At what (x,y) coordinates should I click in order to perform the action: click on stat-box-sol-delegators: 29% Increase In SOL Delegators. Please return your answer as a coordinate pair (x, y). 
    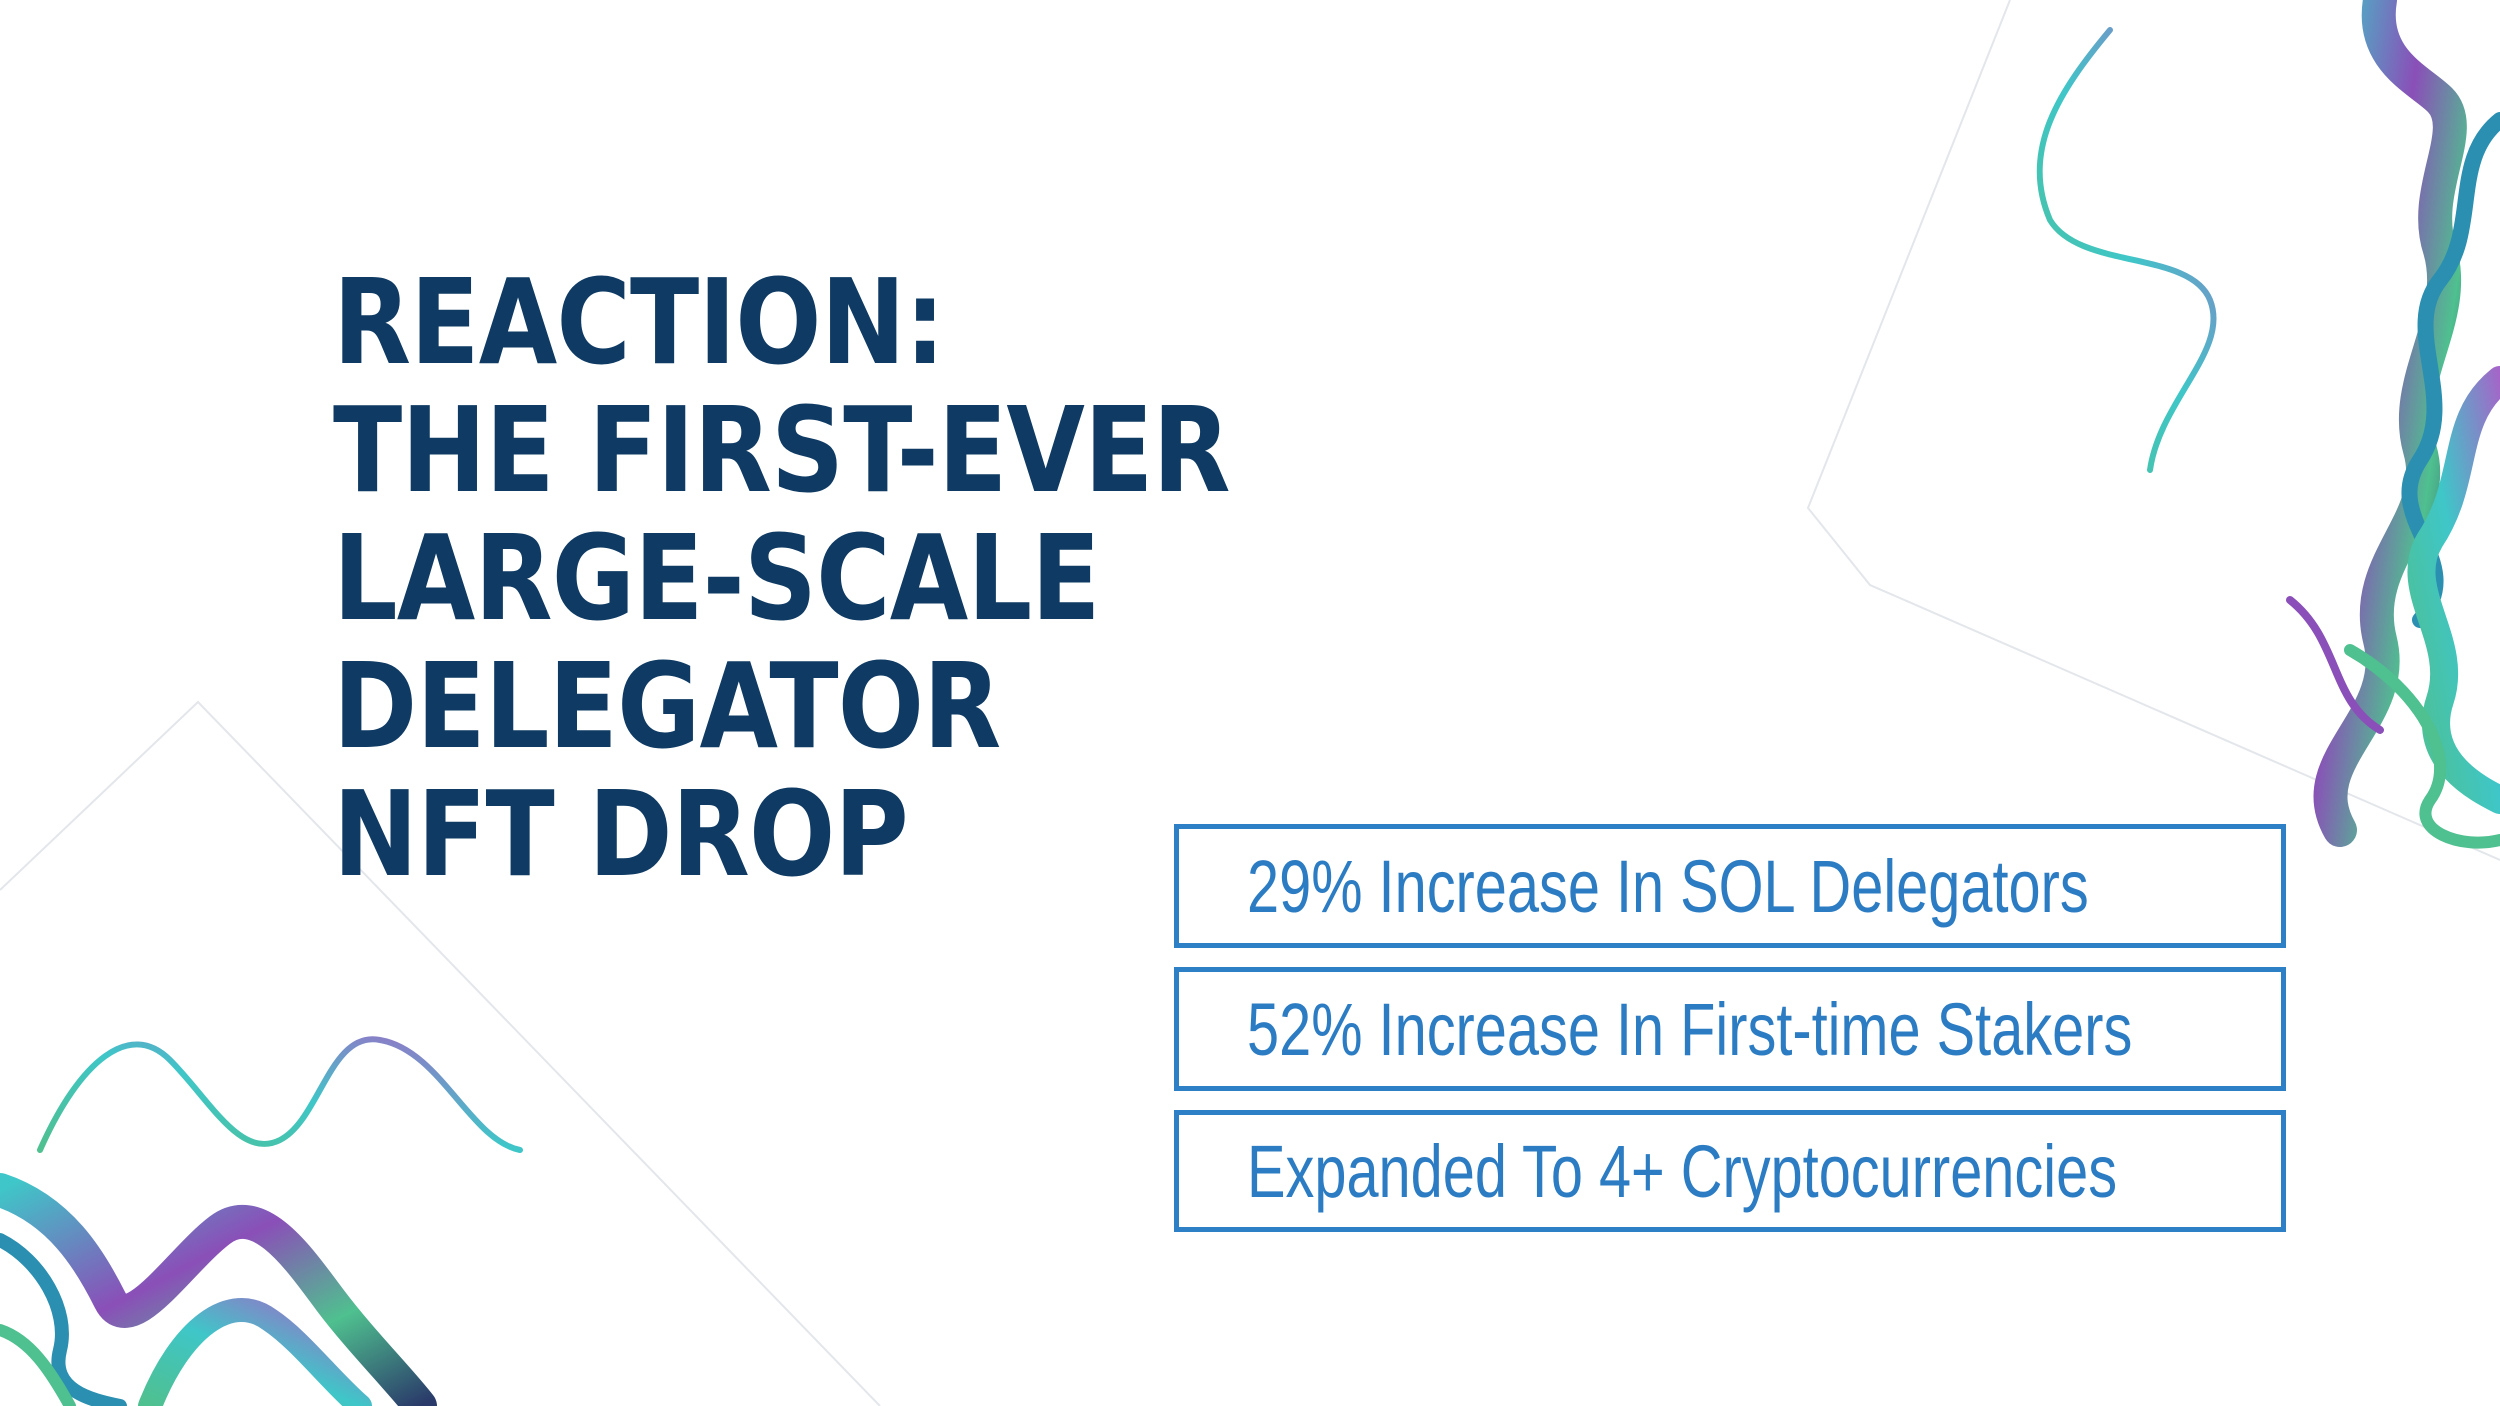
    Looking at the image, I should click on (1730, 886).